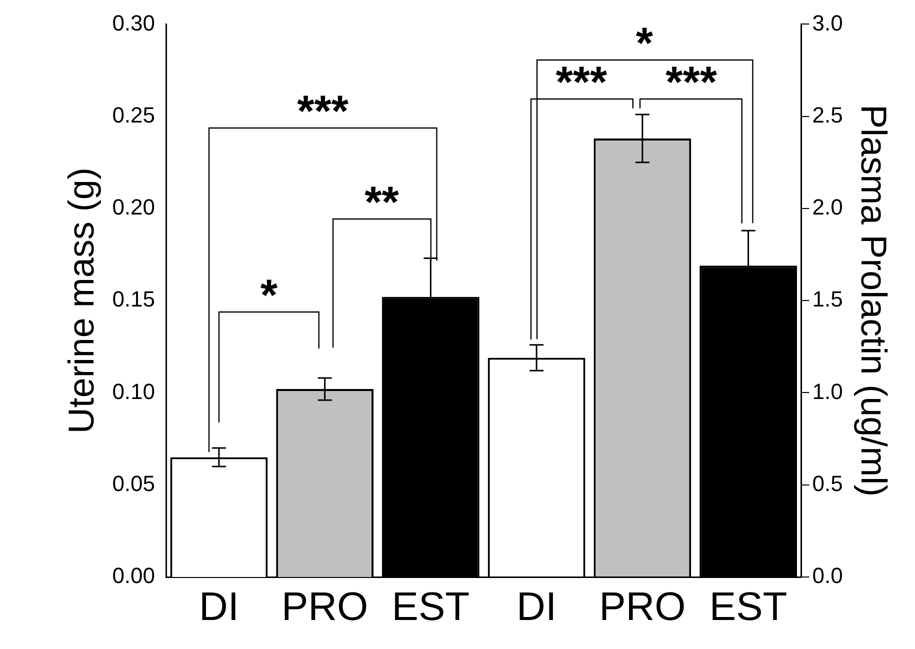 The image size is (915, 649). What do you see at coordinates (827, 483) in the screenshot?
I see `y2-tick-label: 0.5` at bounding box center [827, 483].